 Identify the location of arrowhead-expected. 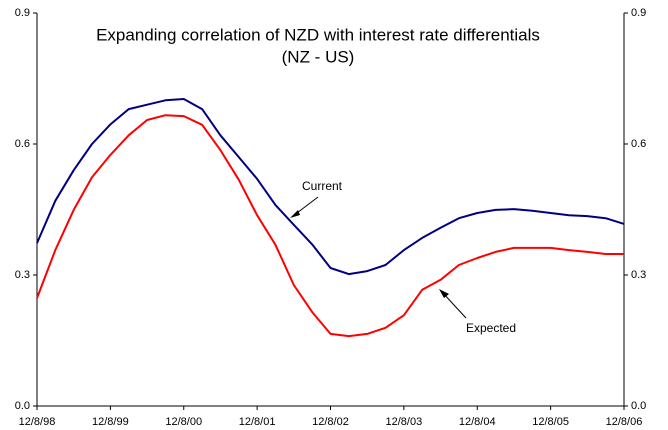
(444, 293).